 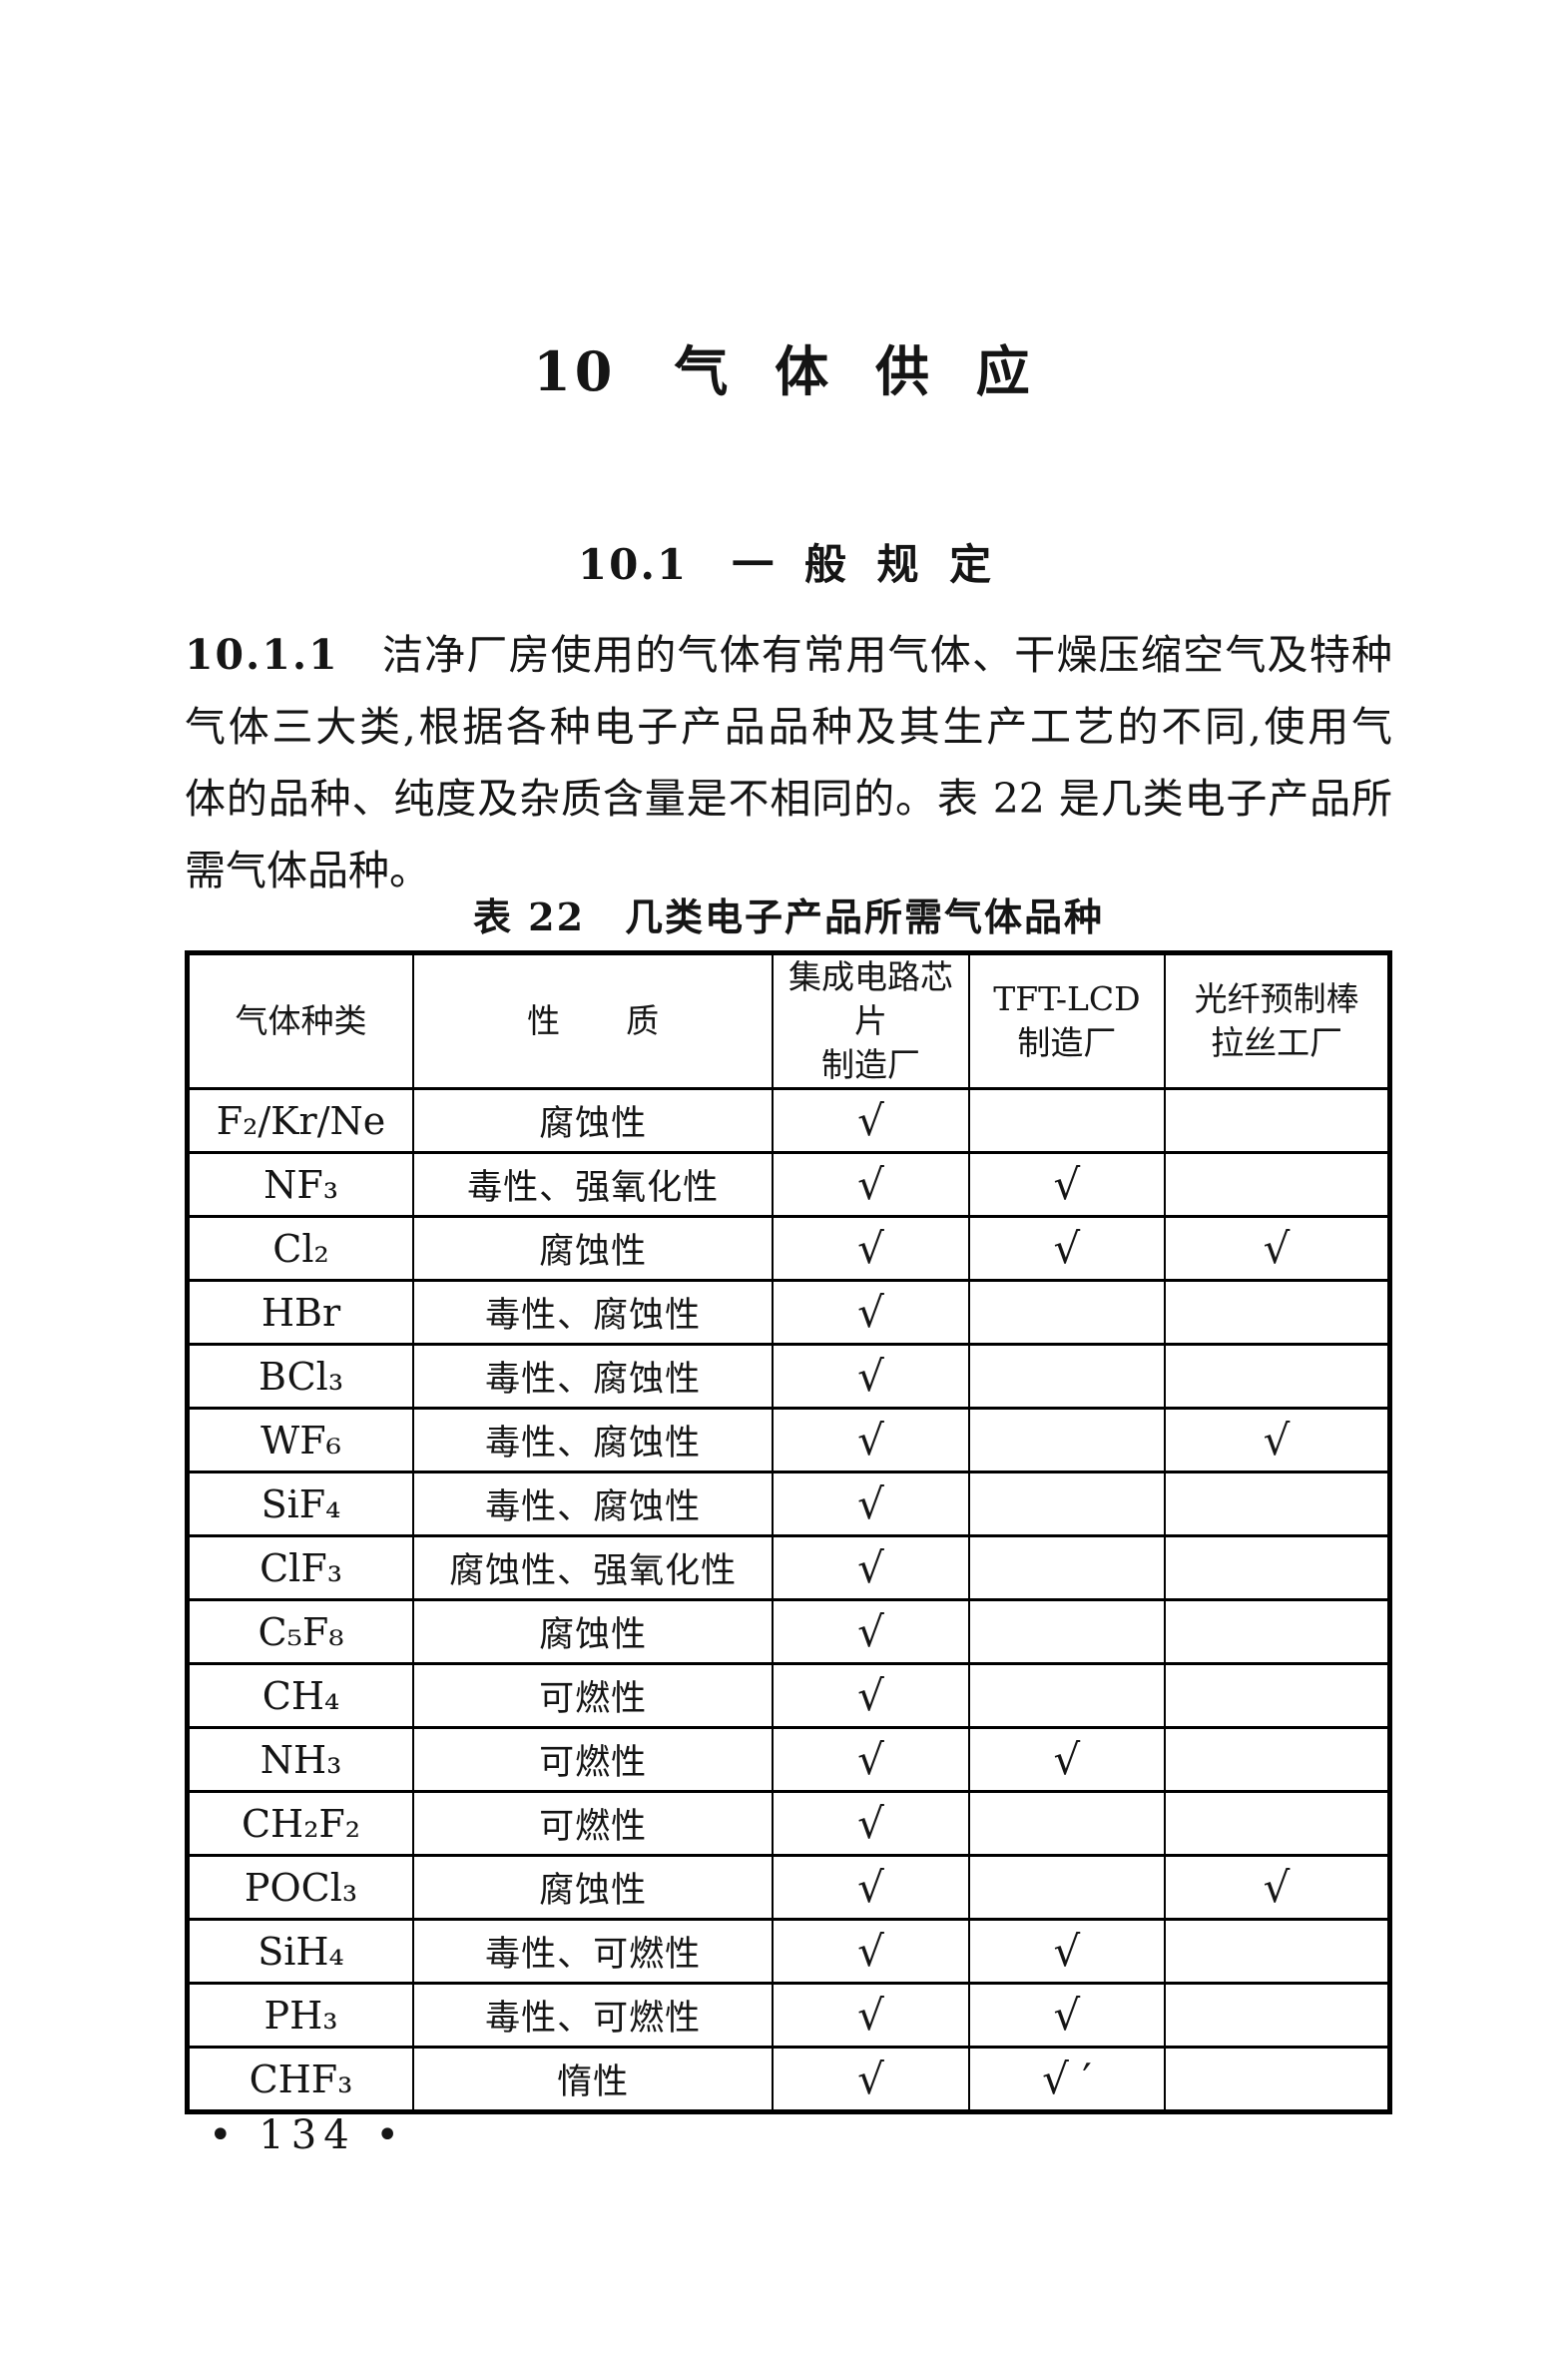 What do you see at coordinates (866, 564) in the screenshot?
I see `section-title: 一 般 规 定` at bounding box center [866, 564].